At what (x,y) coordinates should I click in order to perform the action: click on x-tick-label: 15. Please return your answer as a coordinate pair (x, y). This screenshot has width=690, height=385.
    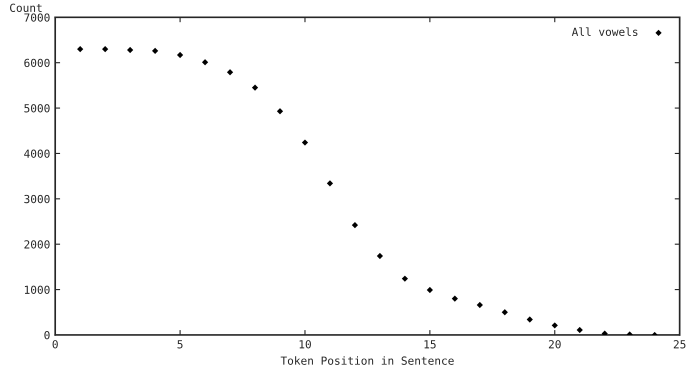
    Looking at the image, I should click on (430, 344).